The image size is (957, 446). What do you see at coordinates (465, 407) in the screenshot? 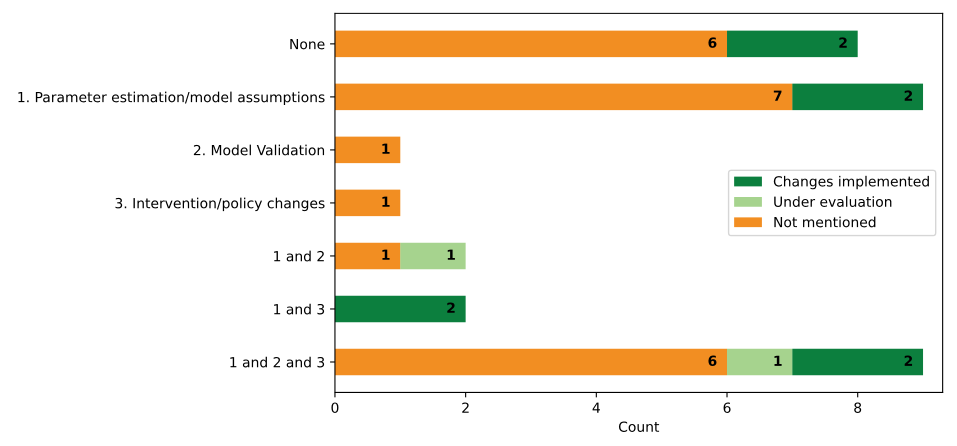
I see `x-tick-label: 2` at bounding box center [465, 407].